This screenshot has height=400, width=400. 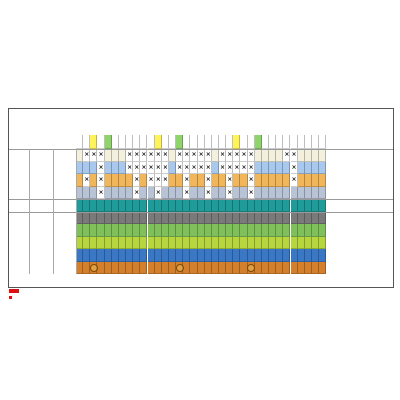 I want to click on compatible-circle-mark, so click(x=93, y=267).